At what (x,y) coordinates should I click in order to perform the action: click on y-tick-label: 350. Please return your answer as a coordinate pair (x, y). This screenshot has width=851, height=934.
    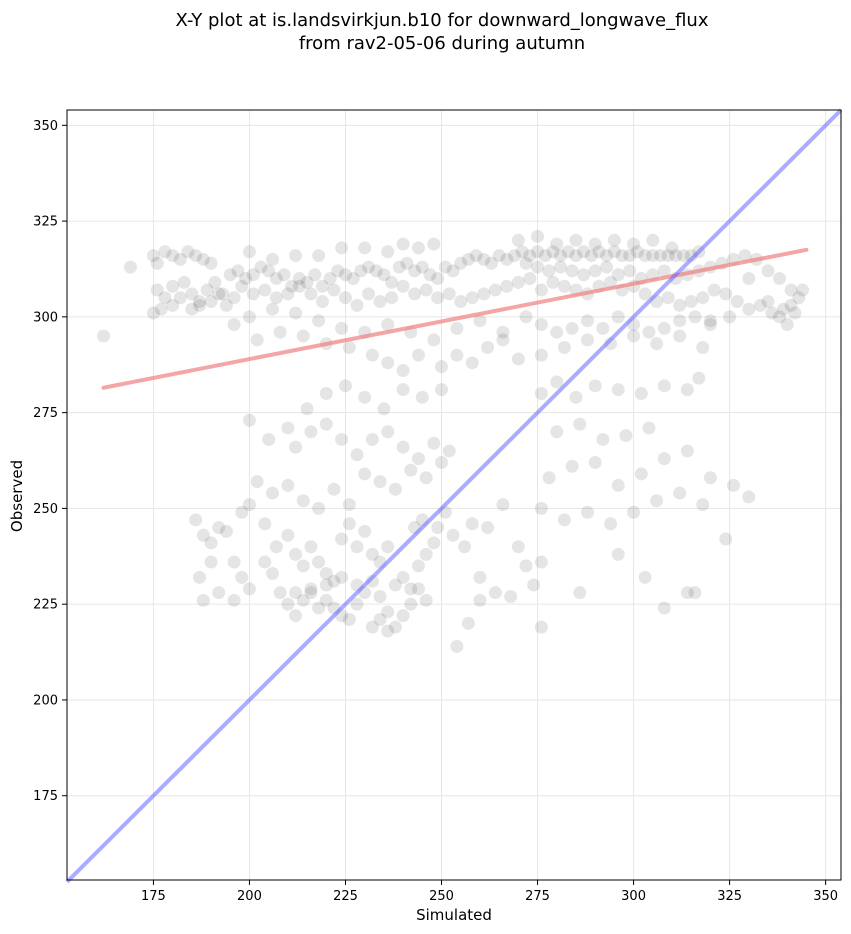
    Looking at the image, I should click on (45, 126).